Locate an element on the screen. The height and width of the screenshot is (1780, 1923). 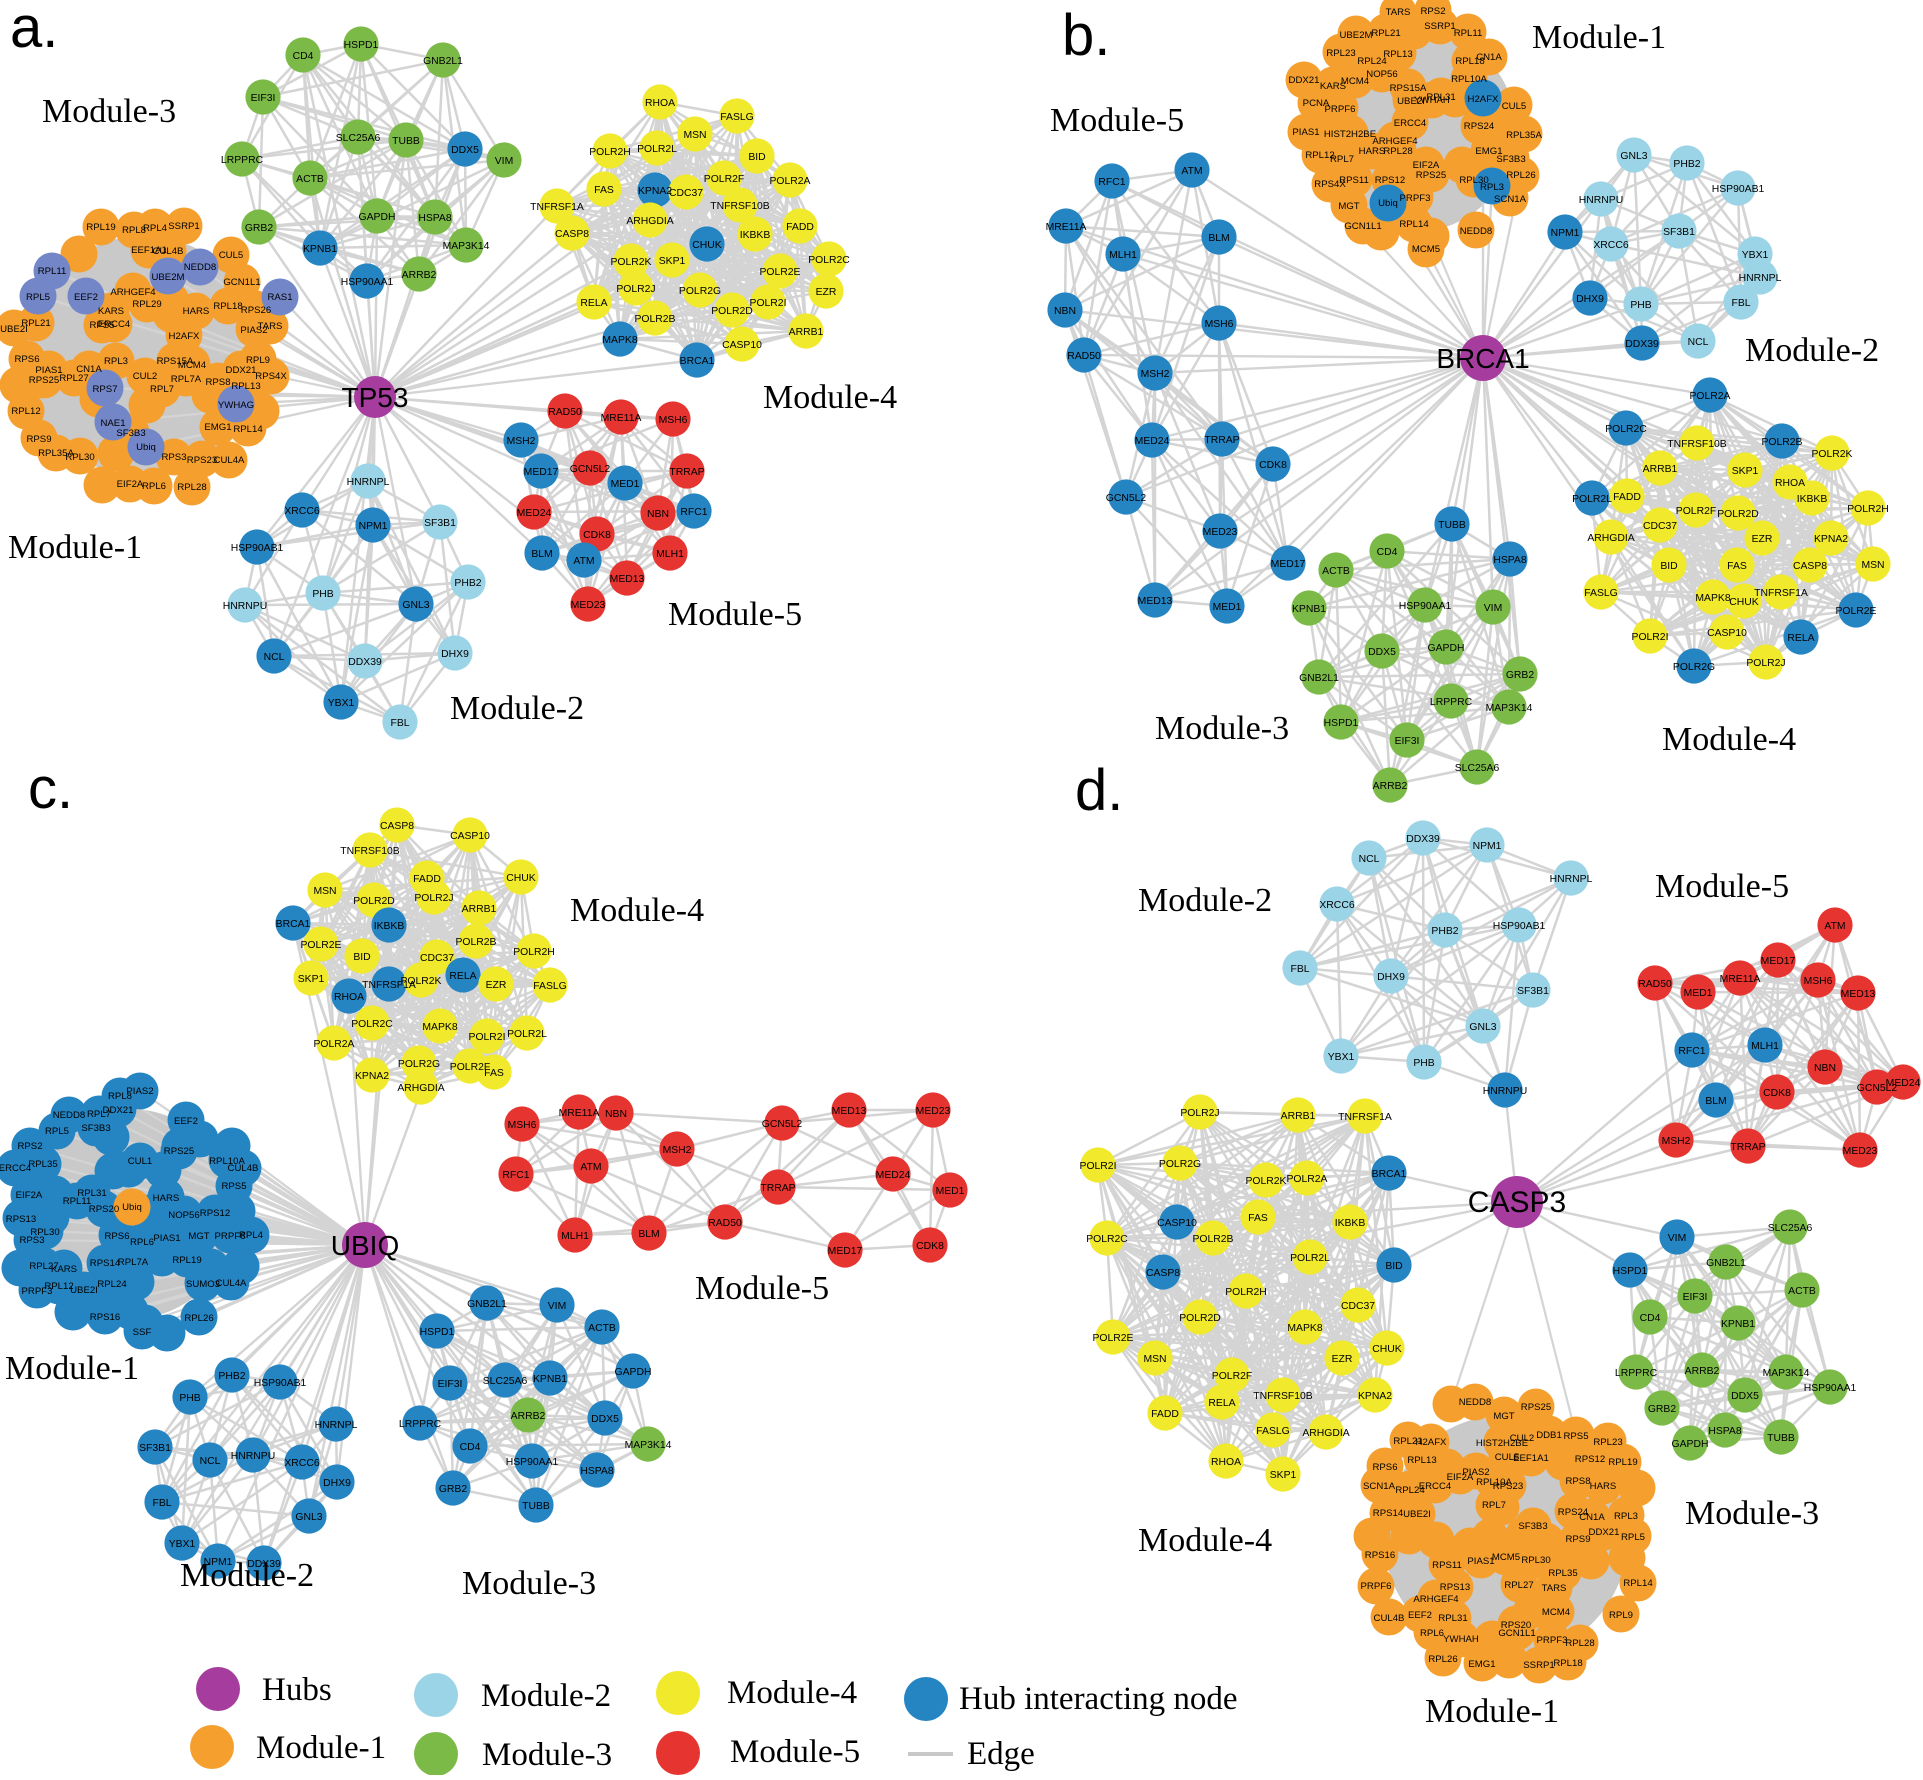
svg-text: EZR is located at coordinates (1342, 1359).